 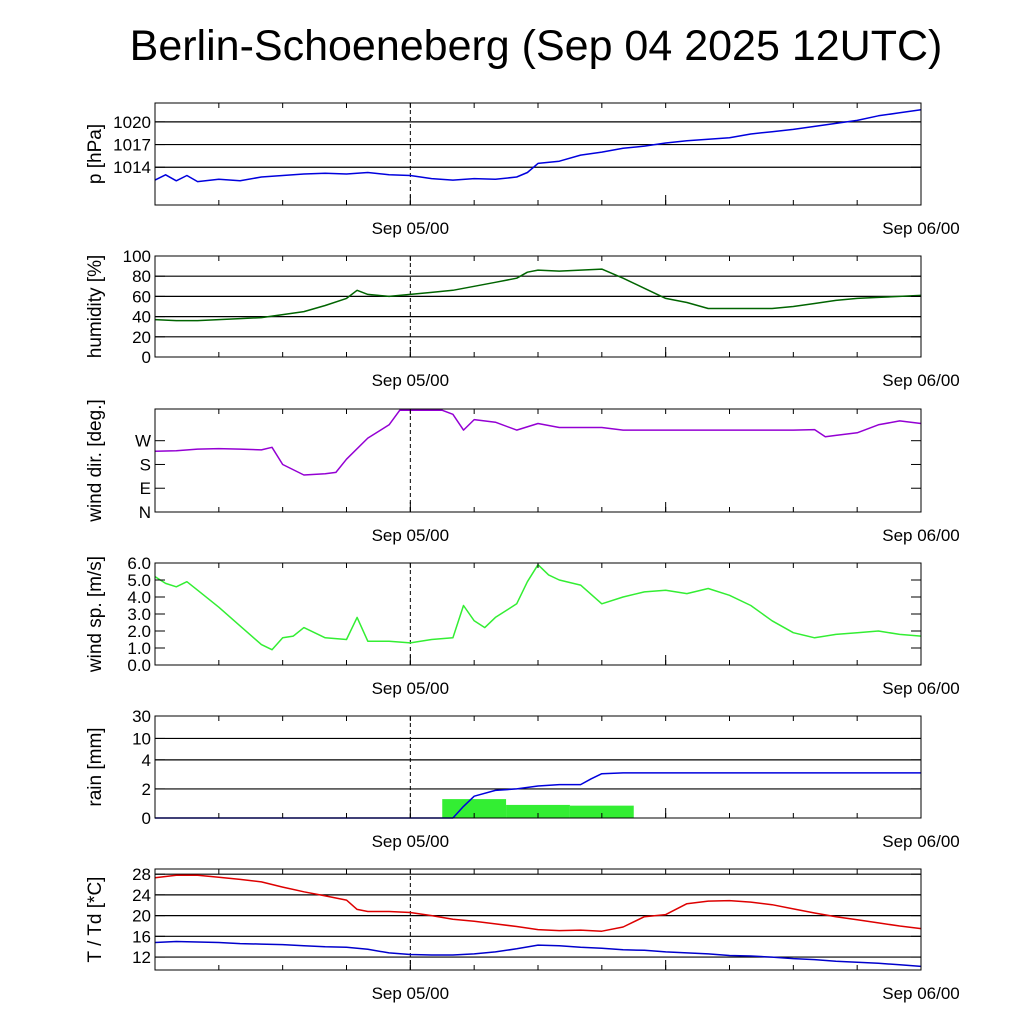 I want to click on y-axis-label: wind sp. [m/s], so click(x=95, y=614).